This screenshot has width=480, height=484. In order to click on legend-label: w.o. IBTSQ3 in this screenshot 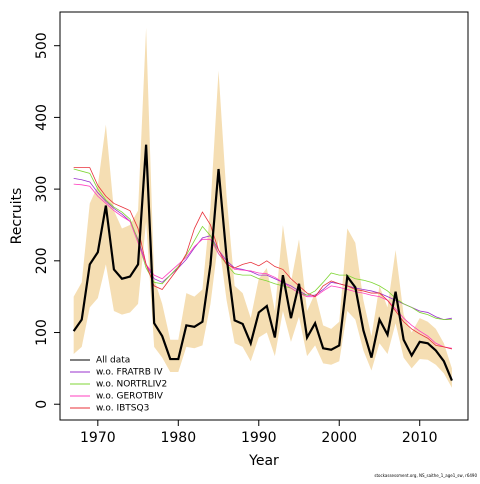, I will do `click(122, 409)`.